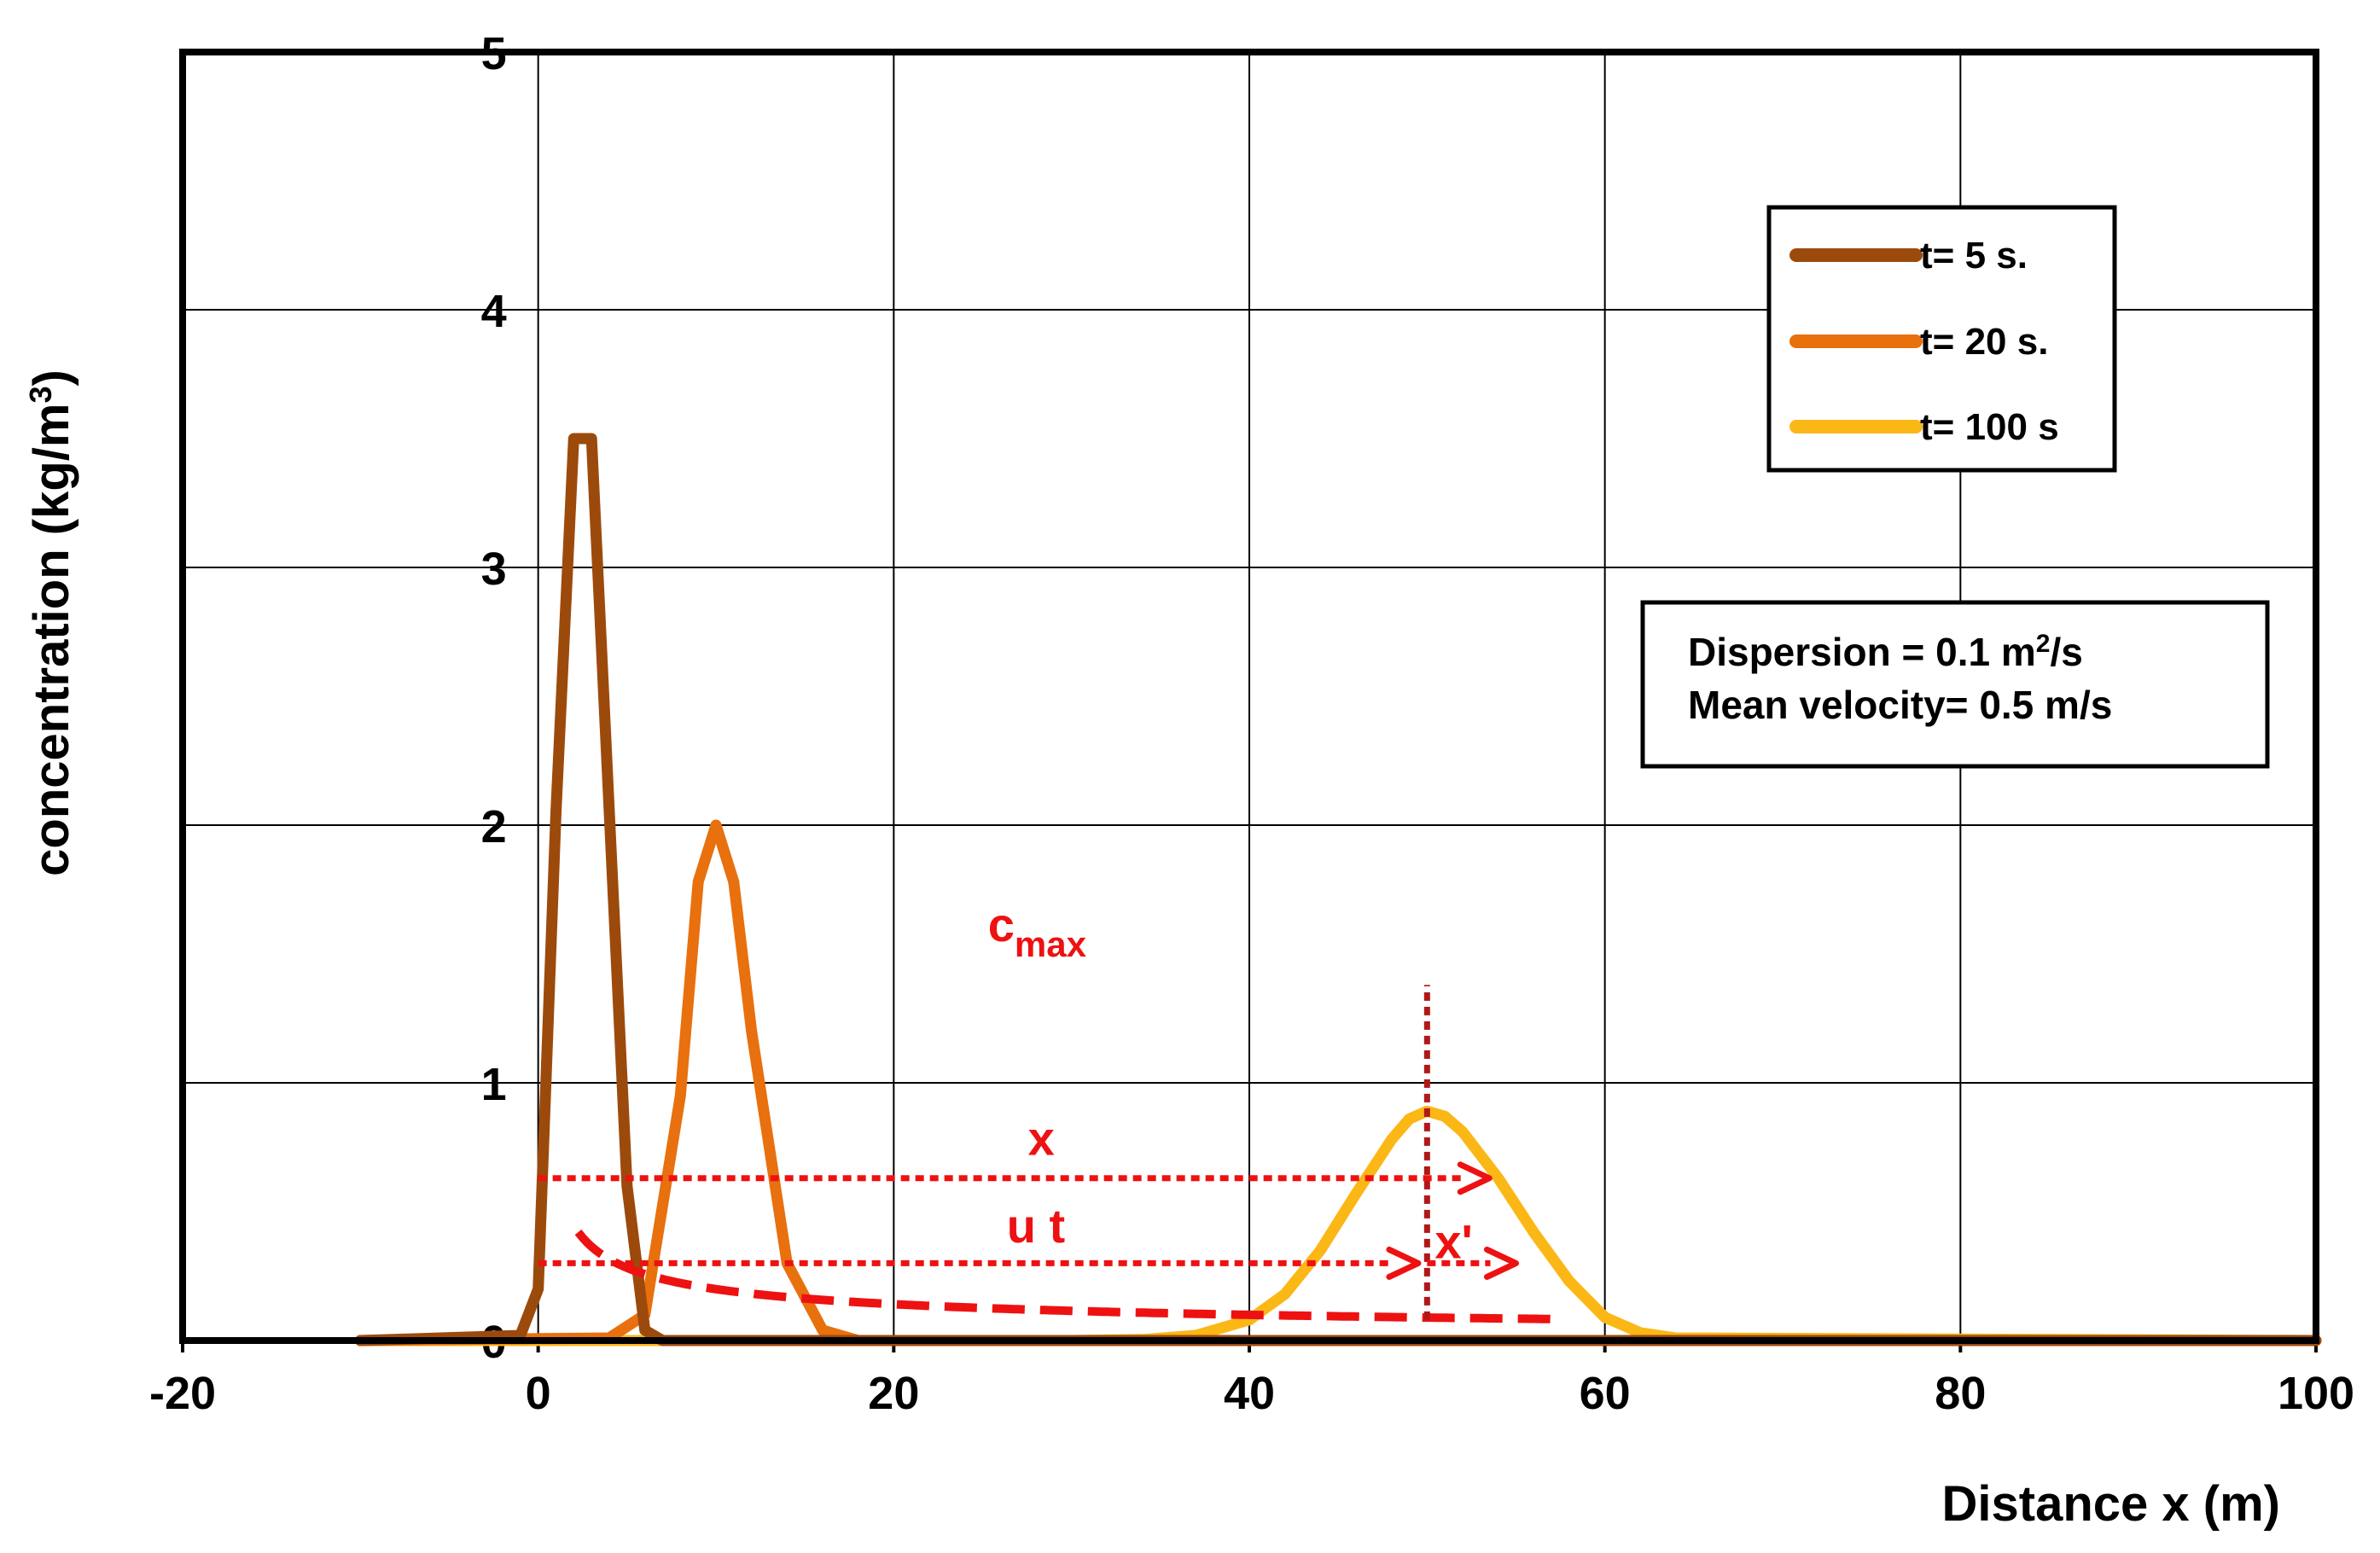 This screenshot has height=1553, width=2380. I want to click on y-tick-label: 4, so click(494, 311).